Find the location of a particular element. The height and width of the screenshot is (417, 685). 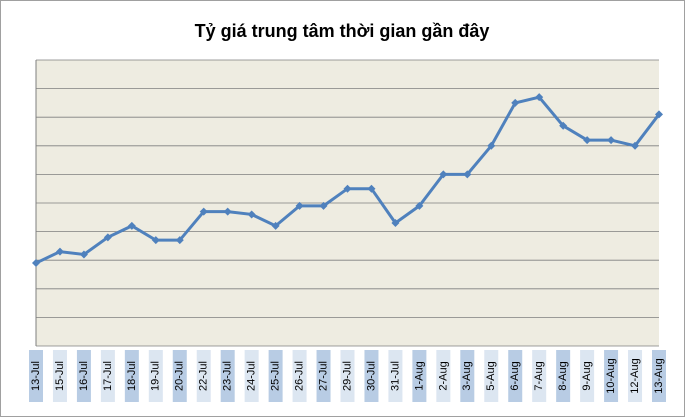

x-tick-label: 30-Jul is located at coordinates (371, 376).